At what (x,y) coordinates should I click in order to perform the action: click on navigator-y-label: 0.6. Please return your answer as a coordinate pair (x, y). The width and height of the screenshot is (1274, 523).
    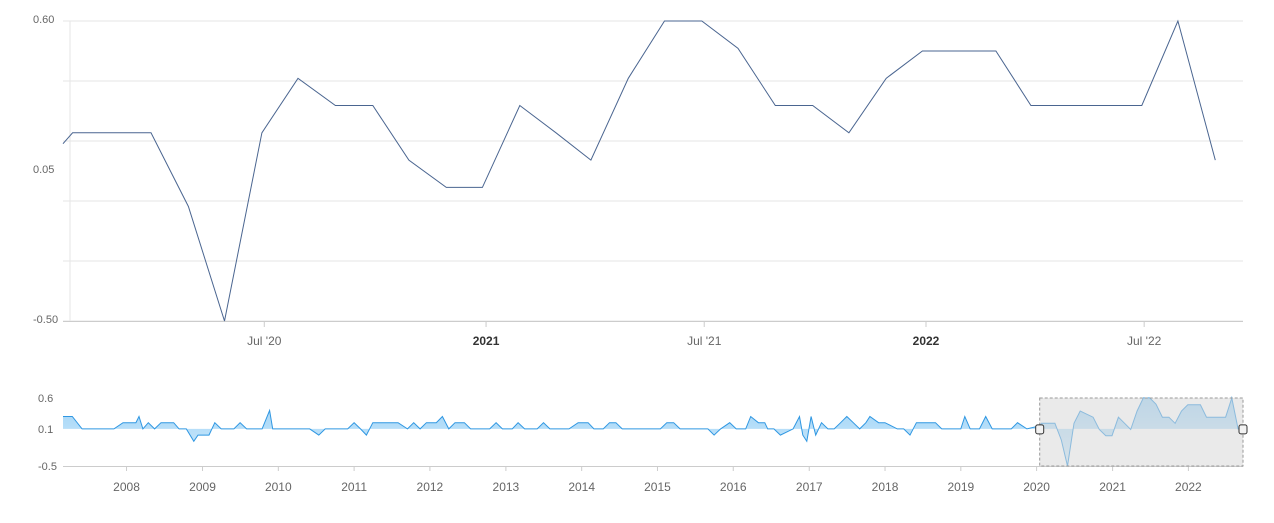
    Looking at the image, I should click on (45, 399).